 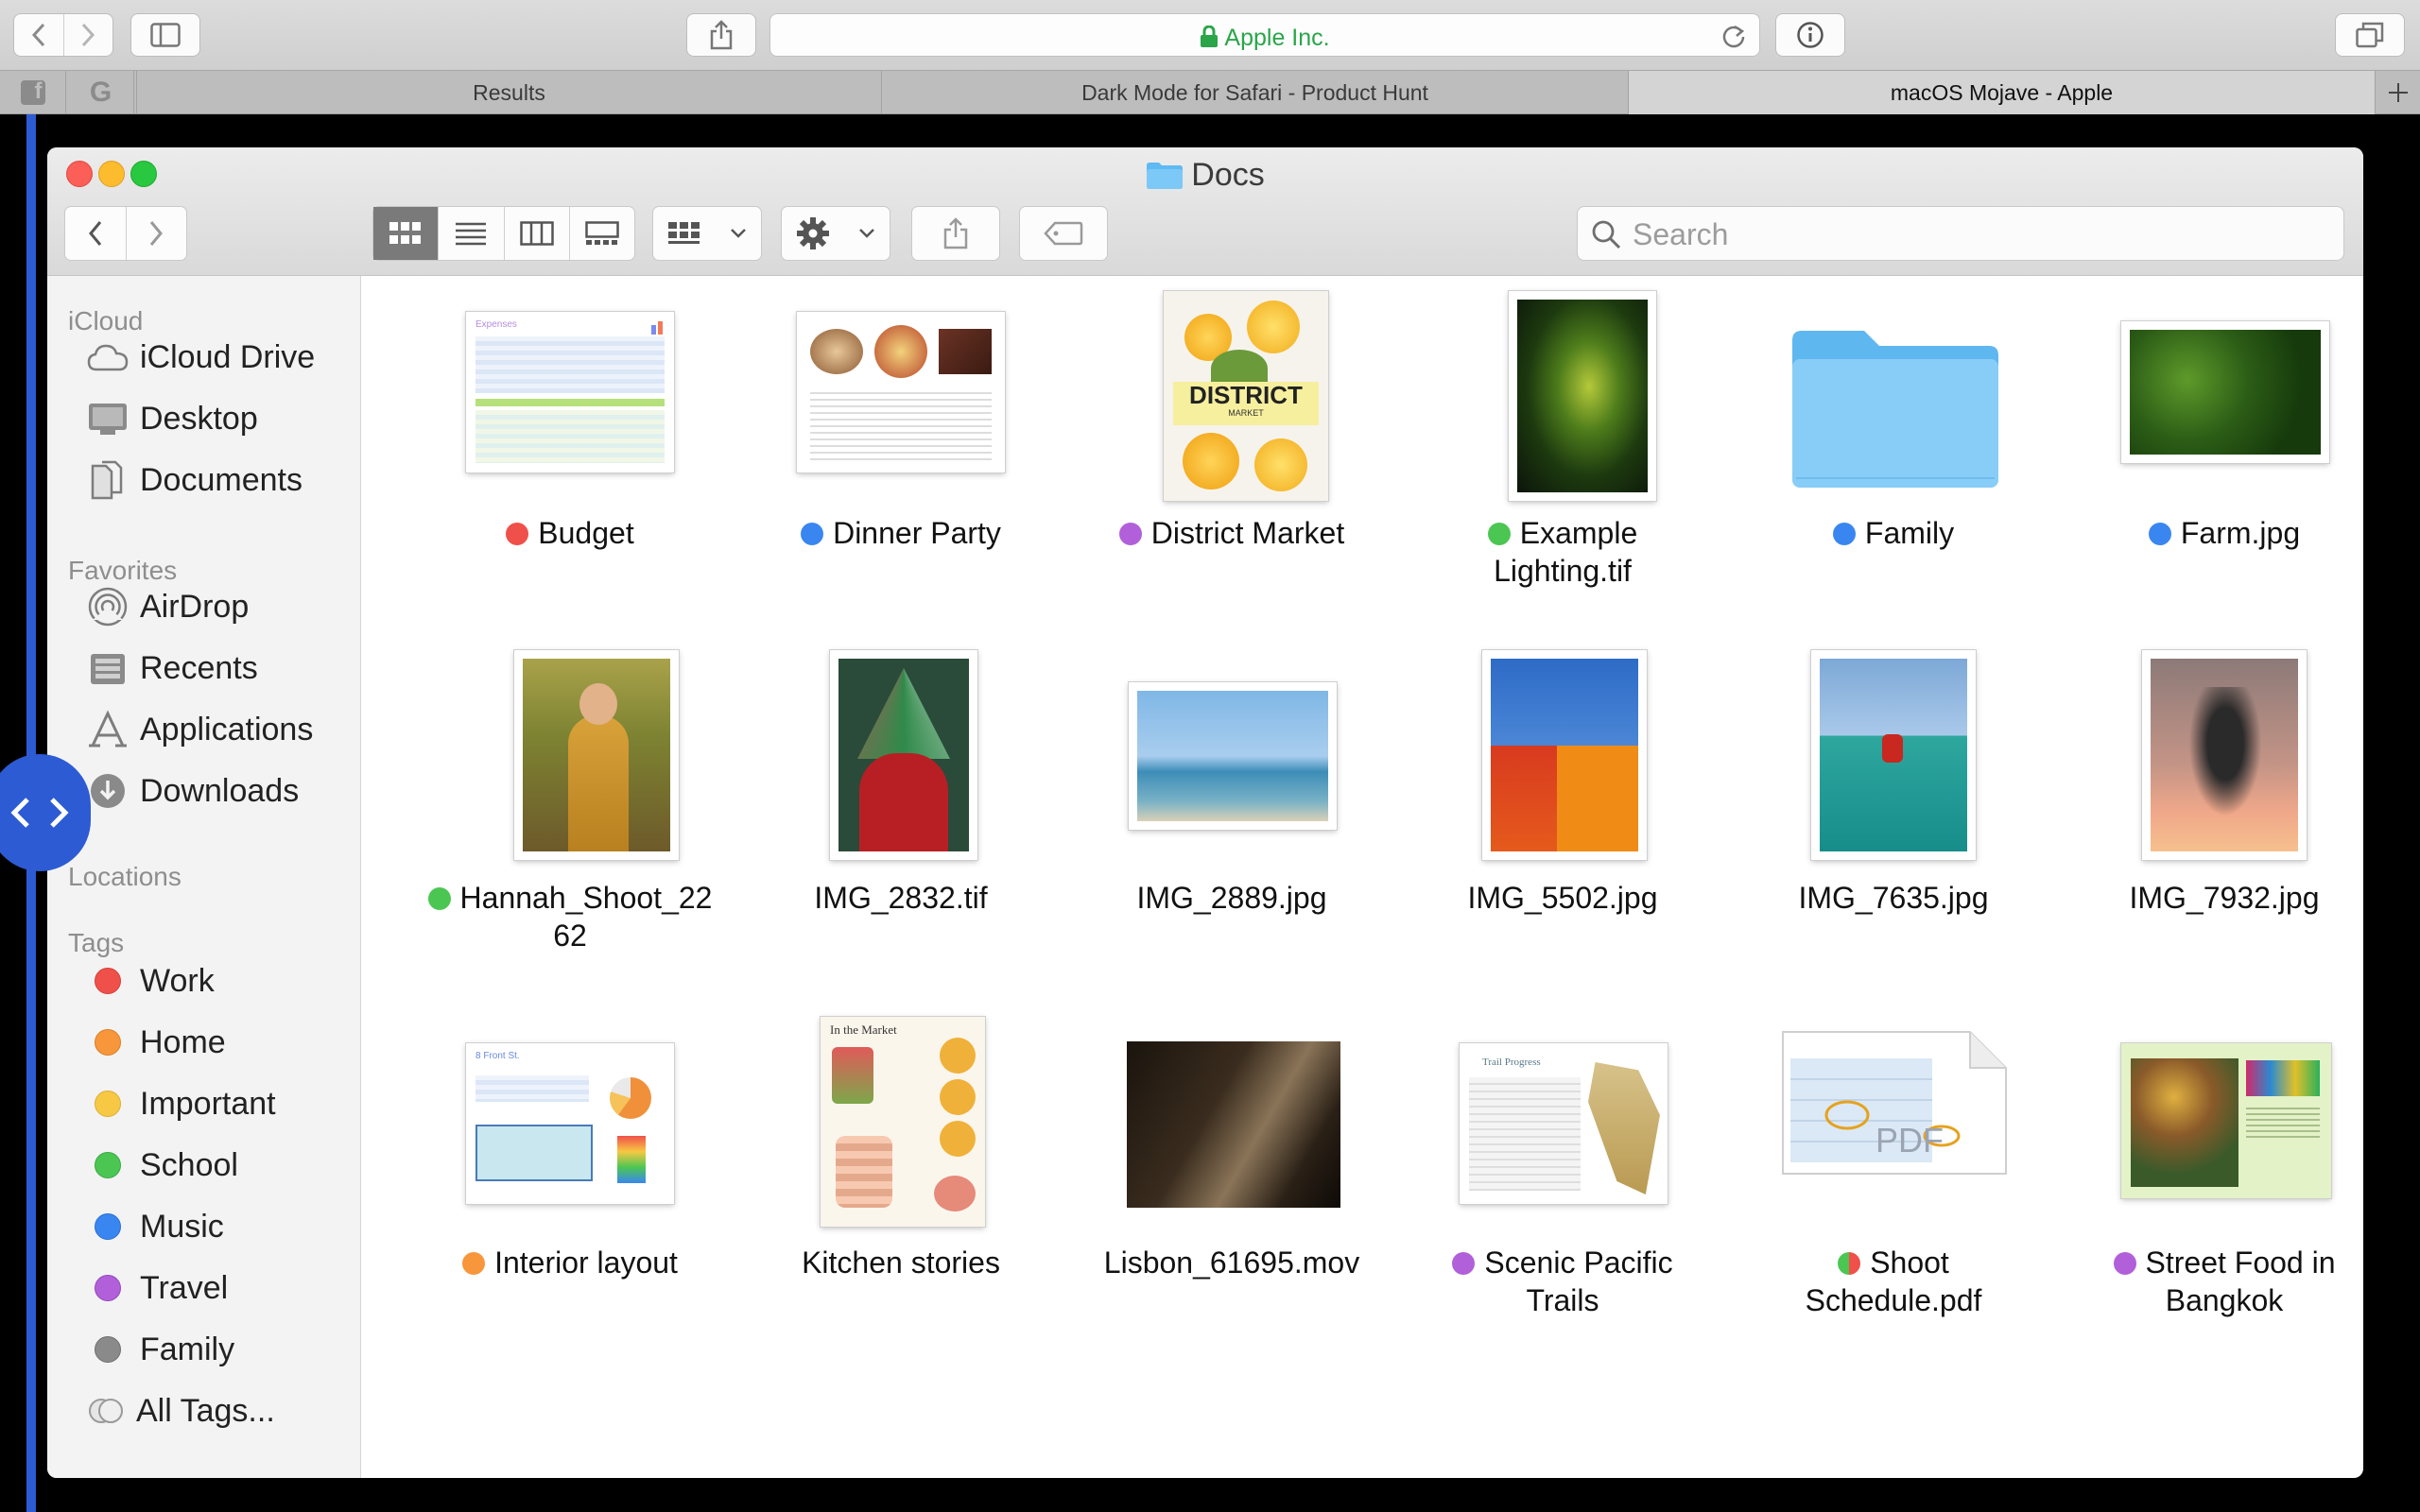 I want to click on sidebar-tag-important: Important, so click(x=219, y=1103).